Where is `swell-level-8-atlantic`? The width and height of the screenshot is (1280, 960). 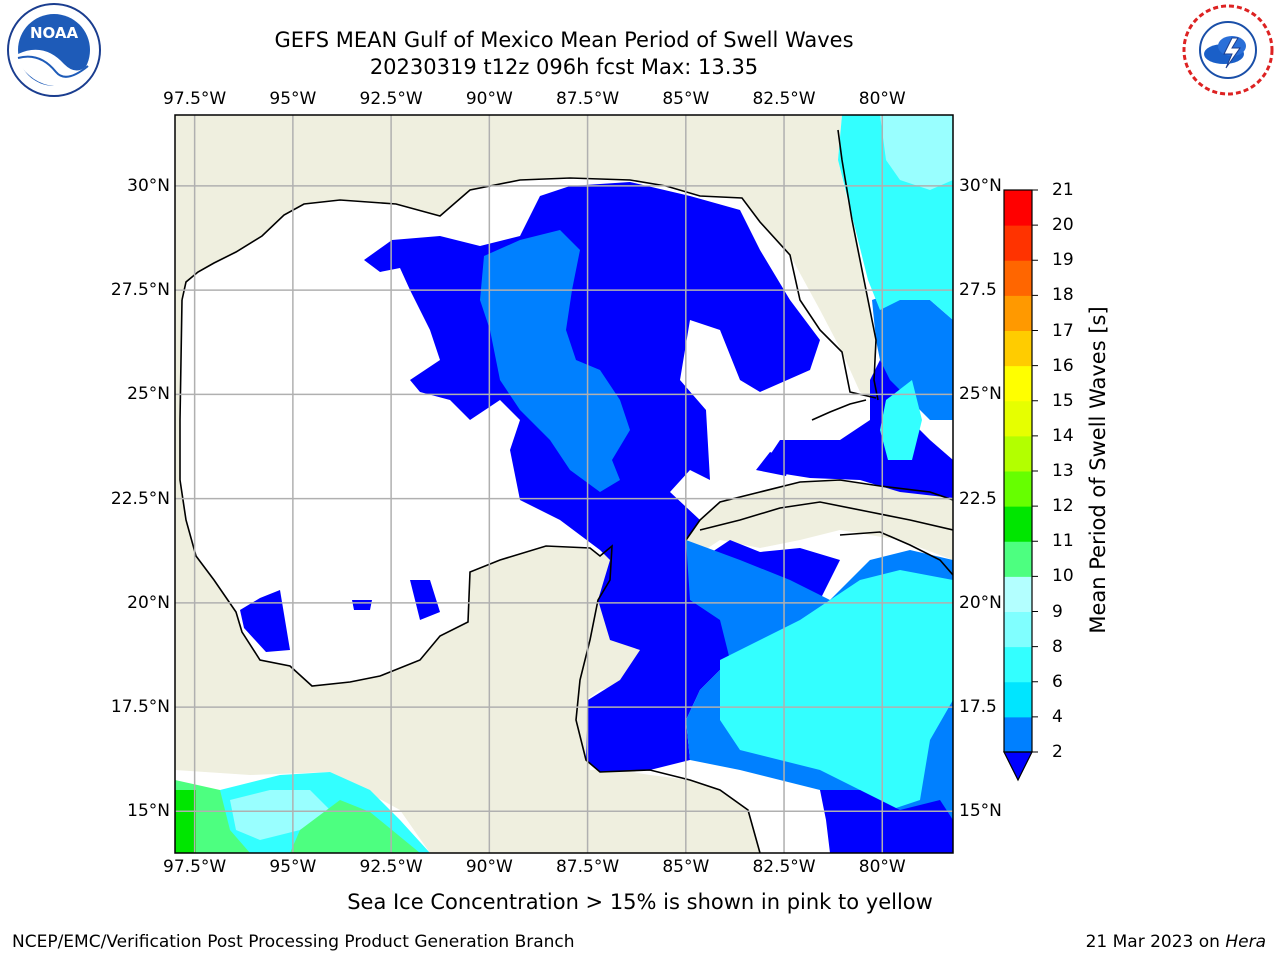
swell-level-8-atlantic is located at coordinates (916, 152).